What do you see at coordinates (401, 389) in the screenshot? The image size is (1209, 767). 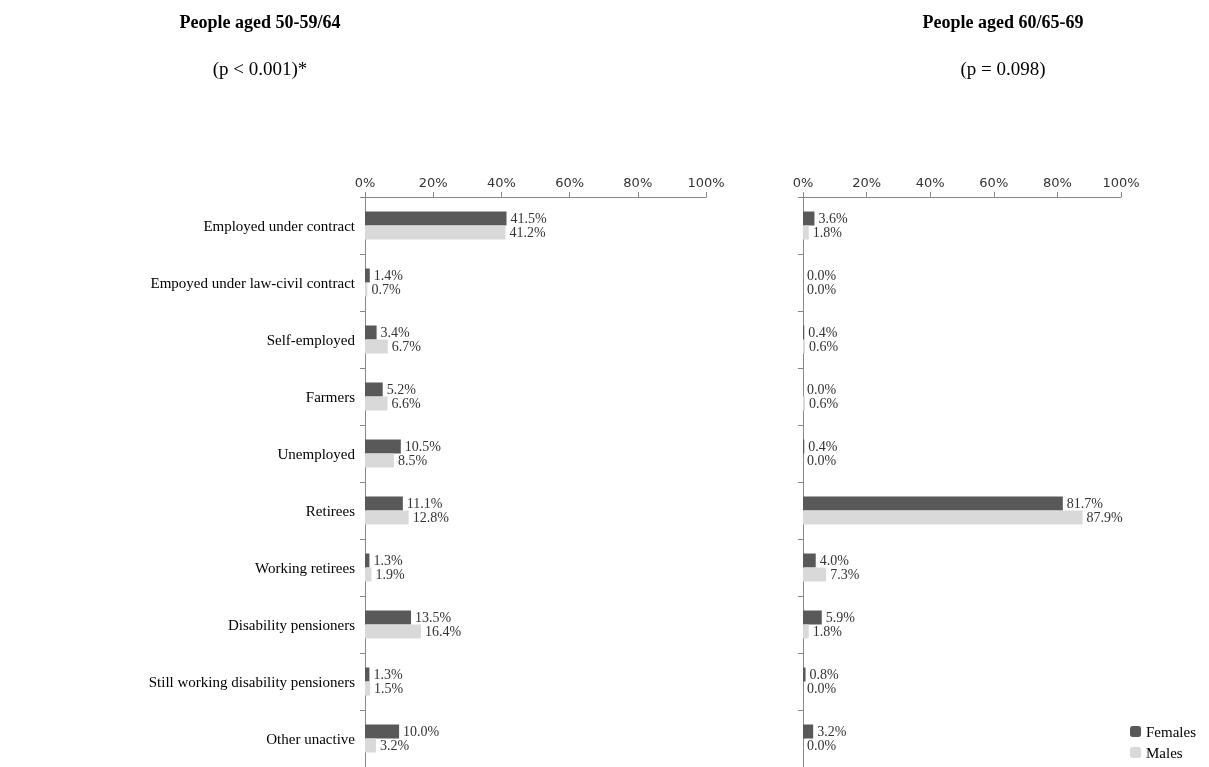 I see `data-label: 5.2%` at bounding box center [401, 389].